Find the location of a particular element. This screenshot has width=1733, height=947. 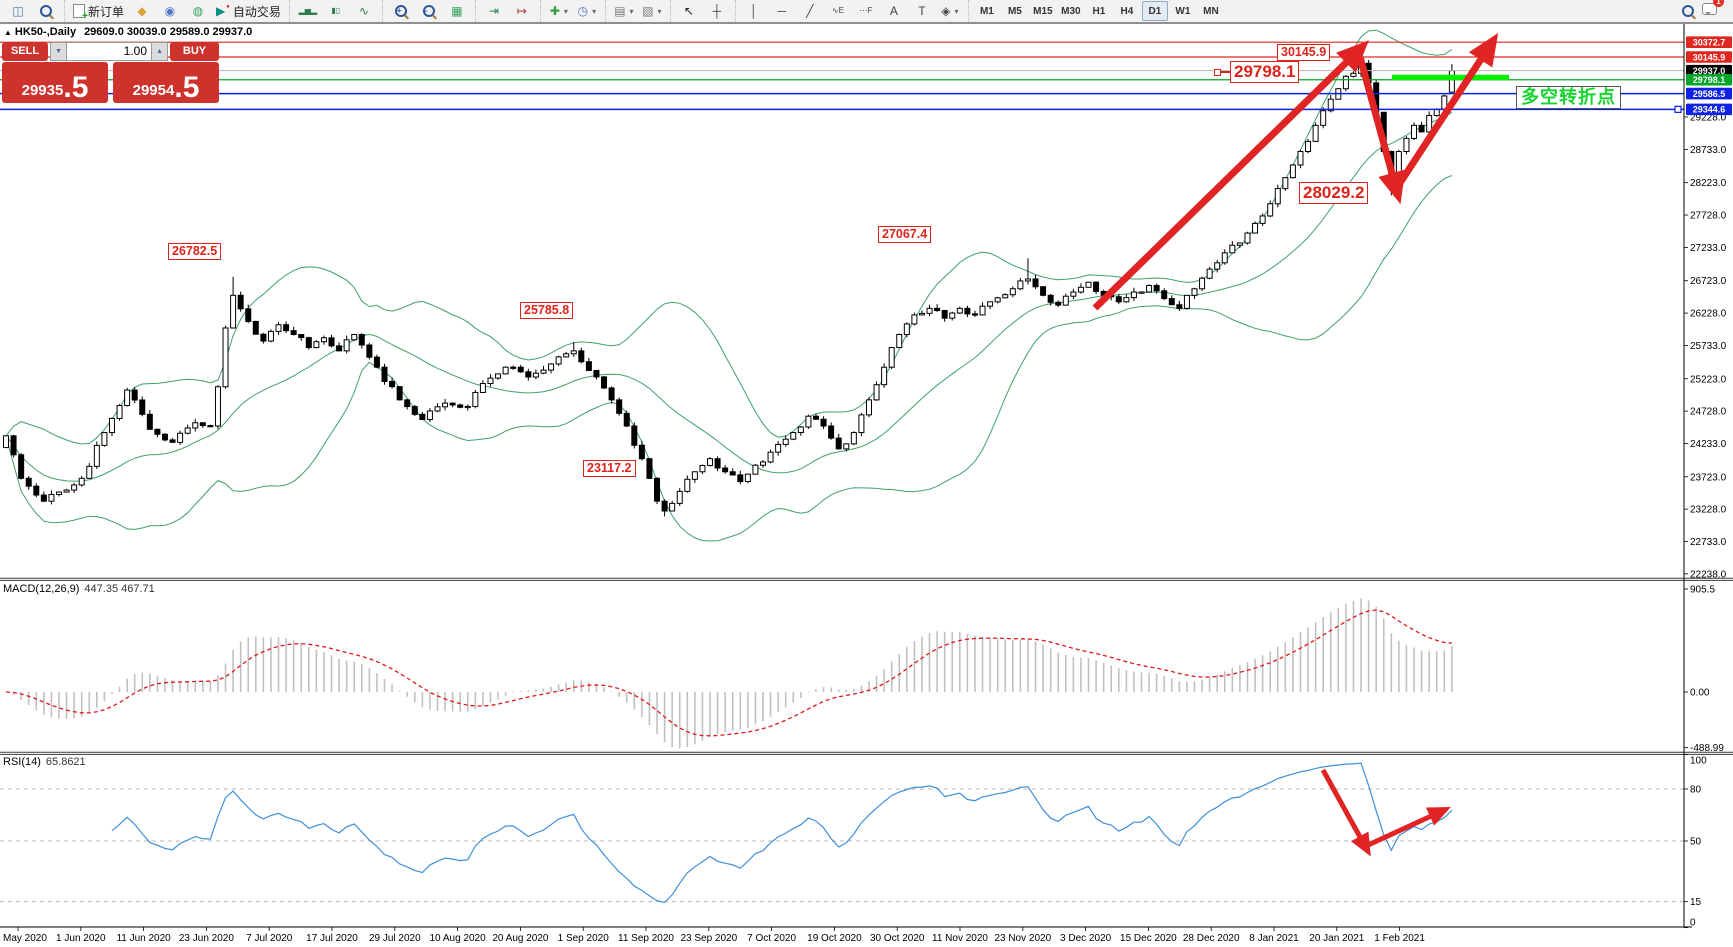

price-callout-label: 26782.5 is located at coordinates (195, 251).